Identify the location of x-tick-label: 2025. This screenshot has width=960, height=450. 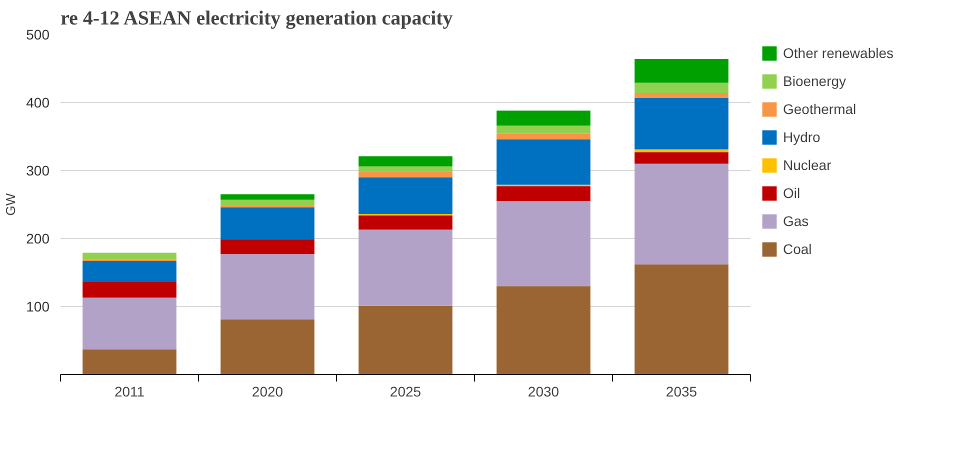
(406, 392).